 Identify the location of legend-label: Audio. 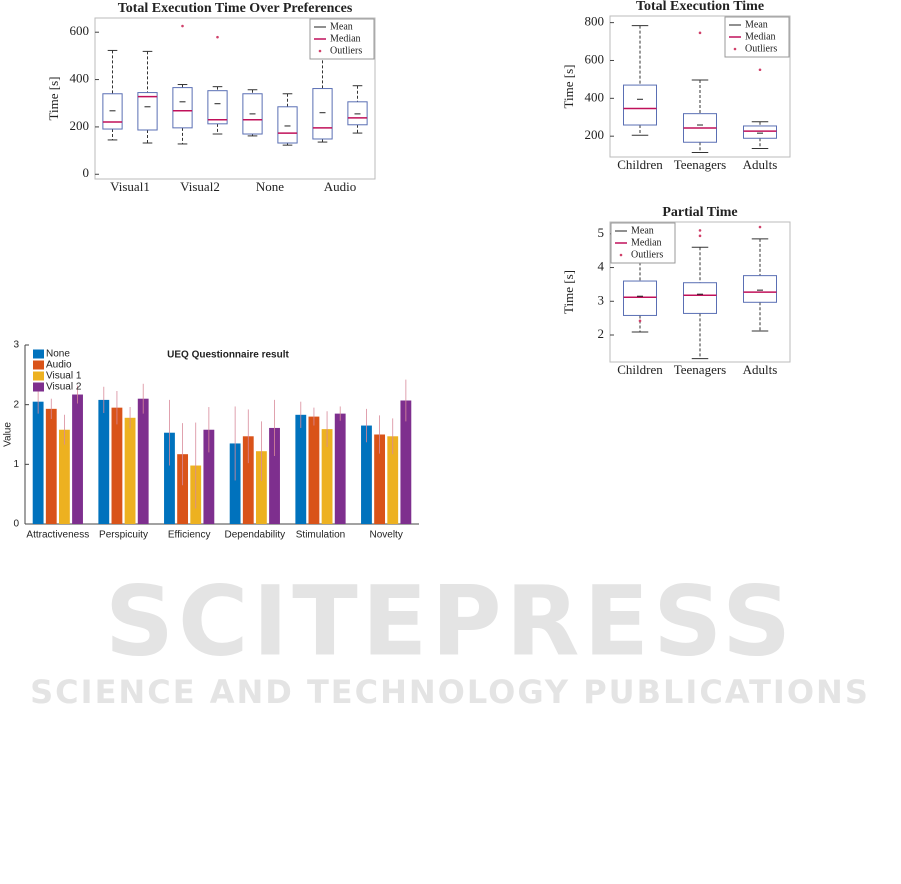
(59, 365).